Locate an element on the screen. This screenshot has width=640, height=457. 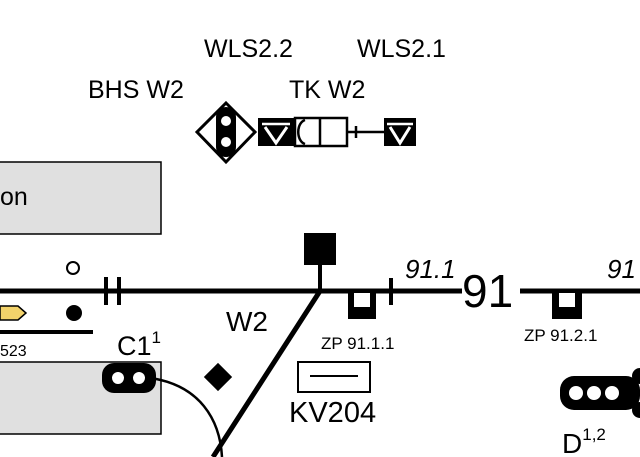
signal-d-label: D1,2 is located at coordinates (584, 441).